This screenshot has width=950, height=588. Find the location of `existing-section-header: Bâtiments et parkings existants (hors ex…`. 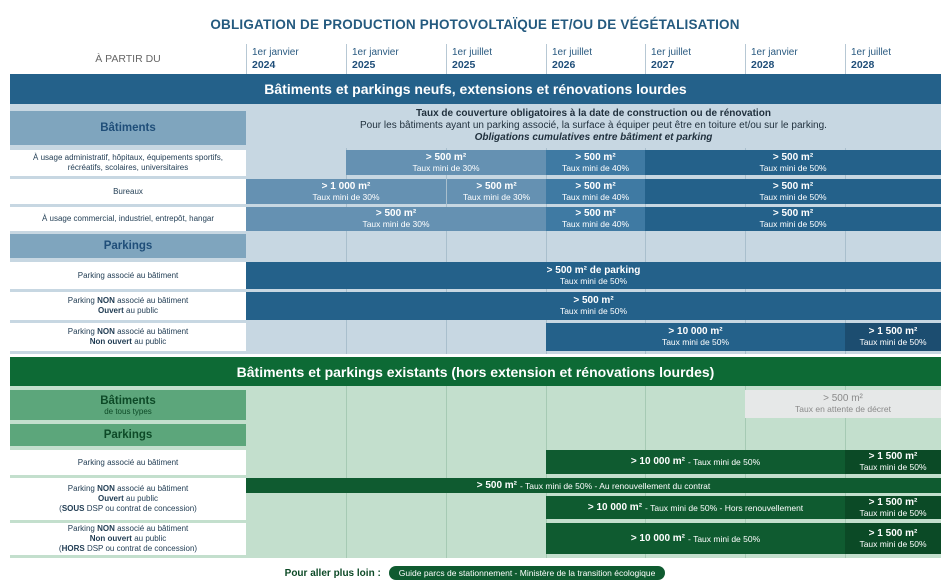

existing-section-header: Bâtiments et parkings existants (hors ex… is located at coordinates (475, 371).